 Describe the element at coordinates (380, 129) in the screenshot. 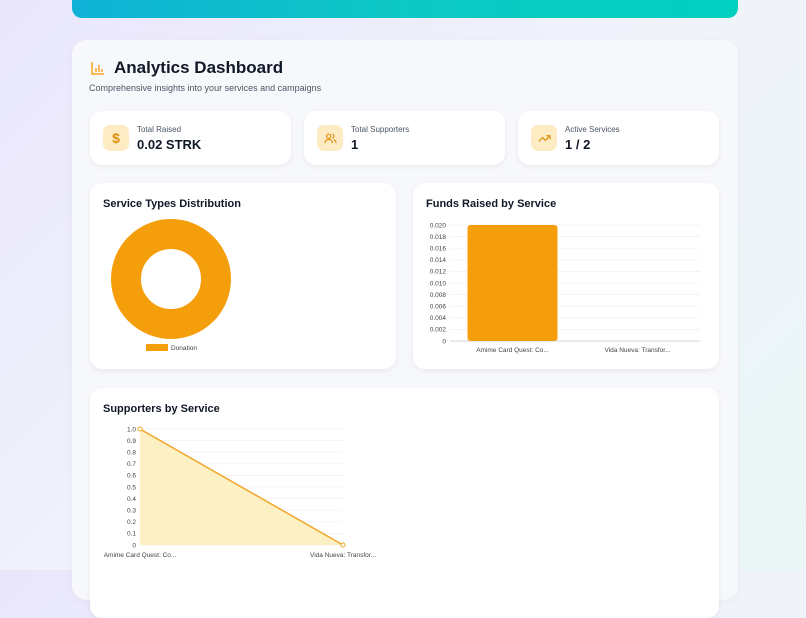

I see `stat-label: Total Supporters` at that location.